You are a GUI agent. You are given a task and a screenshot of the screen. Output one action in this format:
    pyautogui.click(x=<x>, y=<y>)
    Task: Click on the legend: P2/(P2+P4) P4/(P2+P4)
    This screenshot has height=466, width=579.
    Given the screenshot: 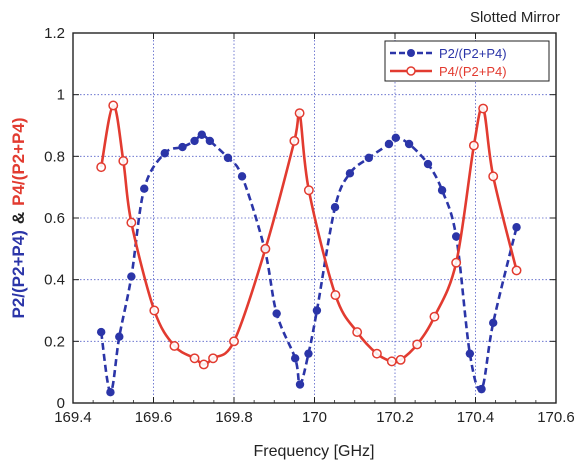 What is the action you would take?
    pyautogui.click(x=467, y=61)
    